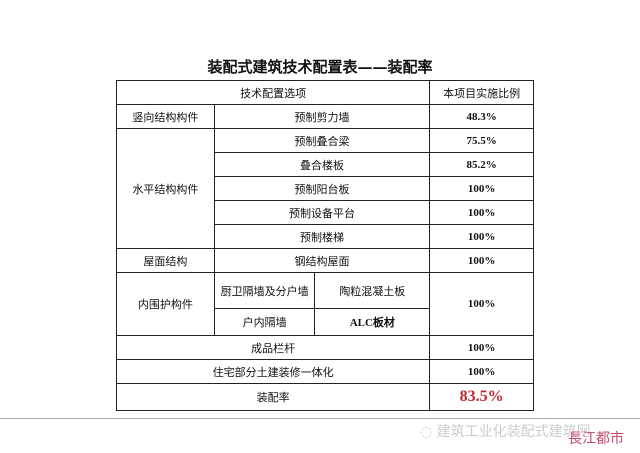 The image size is (640, 453). I want to click on ratio-cell: 75.5%, so click(481, 140).